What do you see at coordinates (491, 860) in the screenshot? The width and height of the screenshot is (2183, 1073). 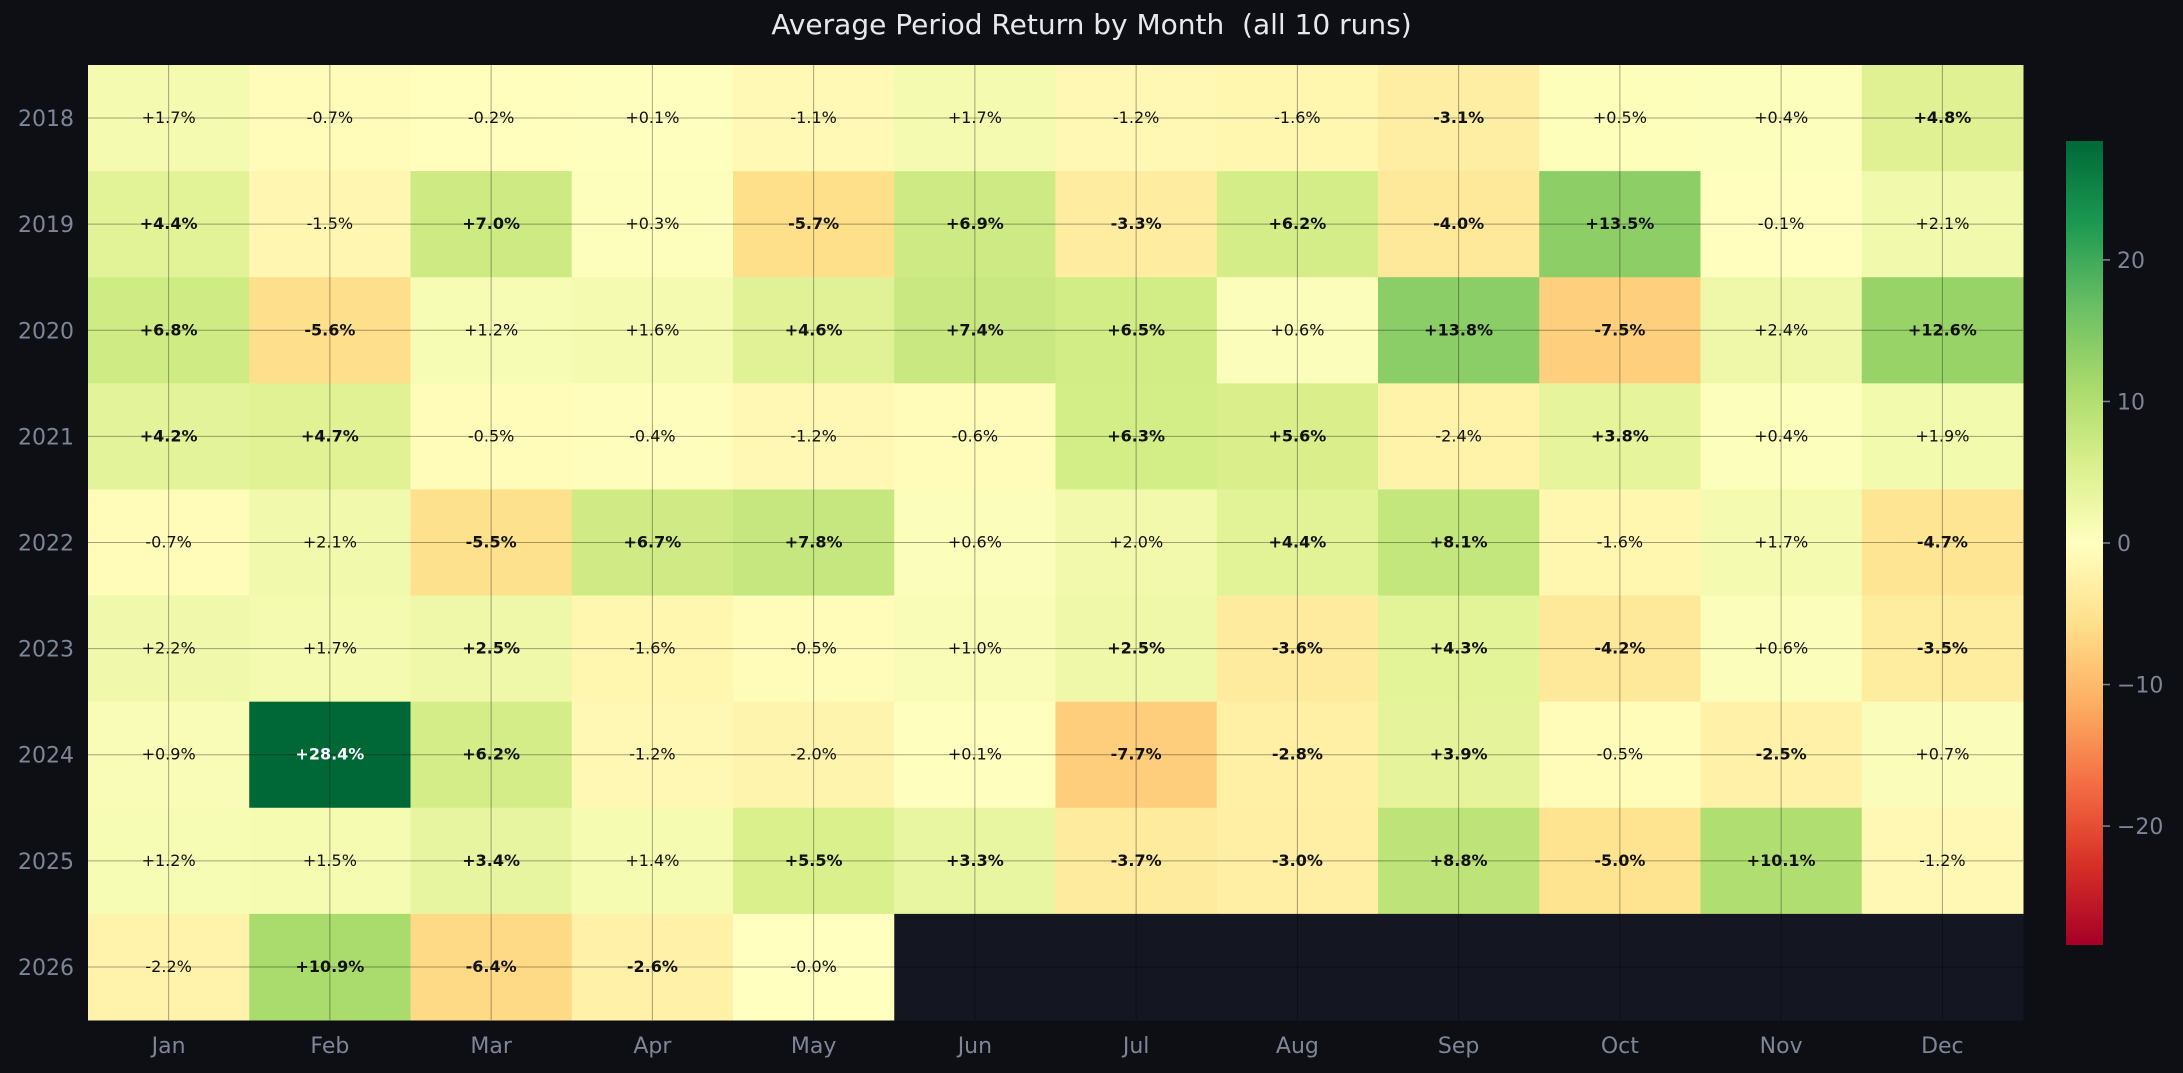 I see `heatmap-cell-label: +3.4%` at bounding box center [491, 860].